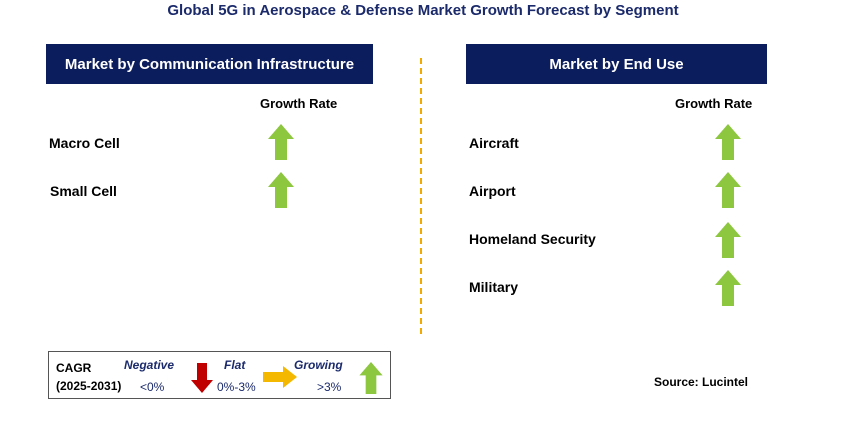 This screenshot has width=846, height=427. I want to click on item-small-cell: Small Cell, so click(83, 191).